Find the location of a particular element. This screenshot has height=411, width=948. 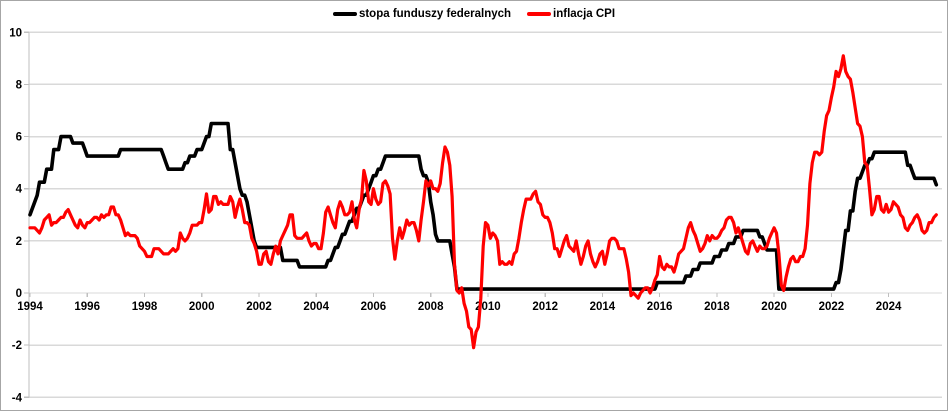

svg-text: -4 is located at coordinates (17, 398).